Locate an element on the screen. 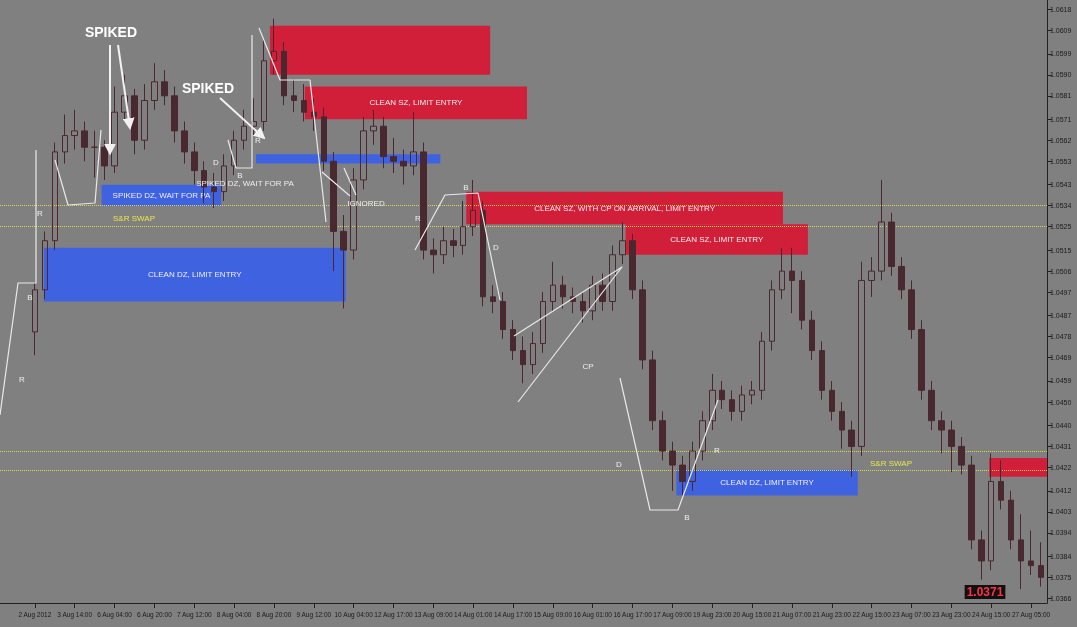  annotation: 1.0371 is located at coordinates (985, 592).